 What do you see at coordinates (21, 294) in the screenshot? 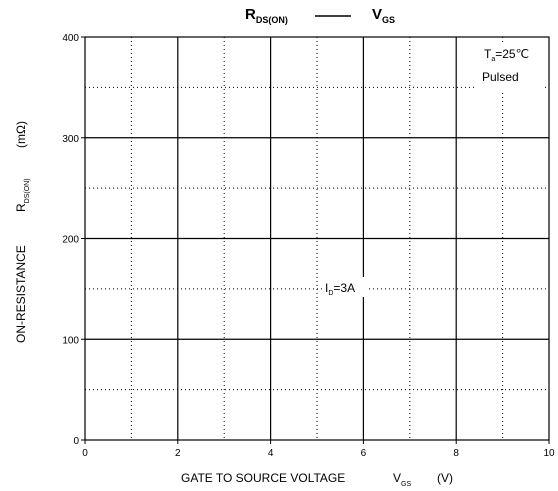
I see `y-axis-label: ON-RESISTANCE` at bounding box center [21, 294].